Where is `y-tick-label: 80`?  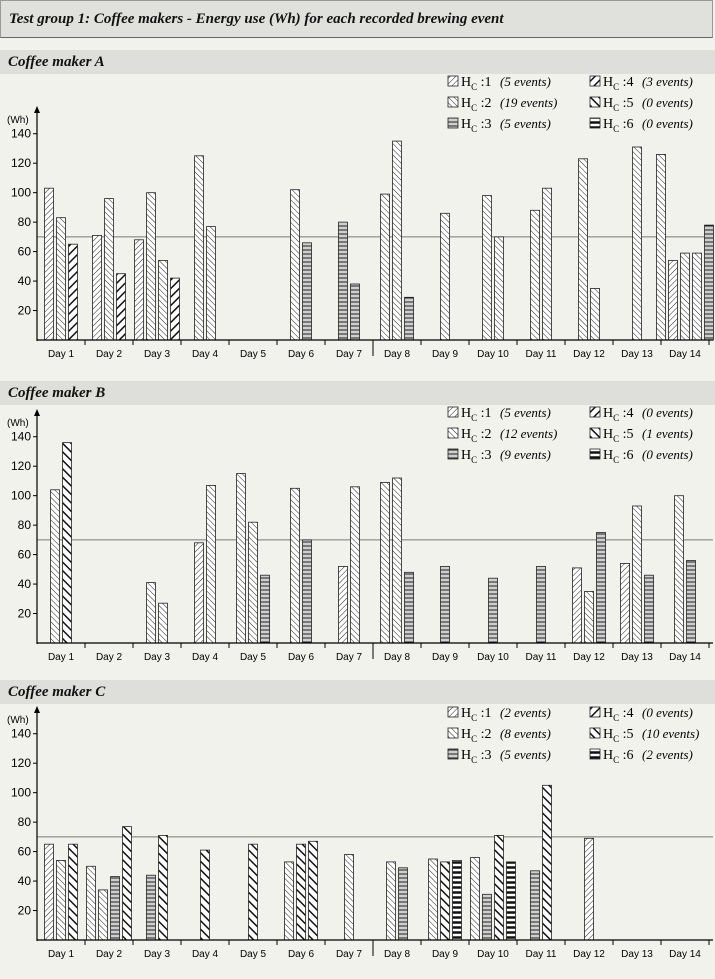
y-tick-label: 80 is located at coordinates (25, 822).